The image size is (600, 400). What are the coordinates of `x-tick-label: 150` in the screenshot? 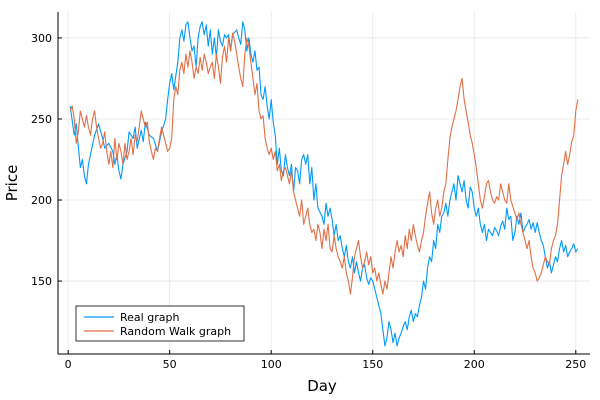 It's located at (372, 364).